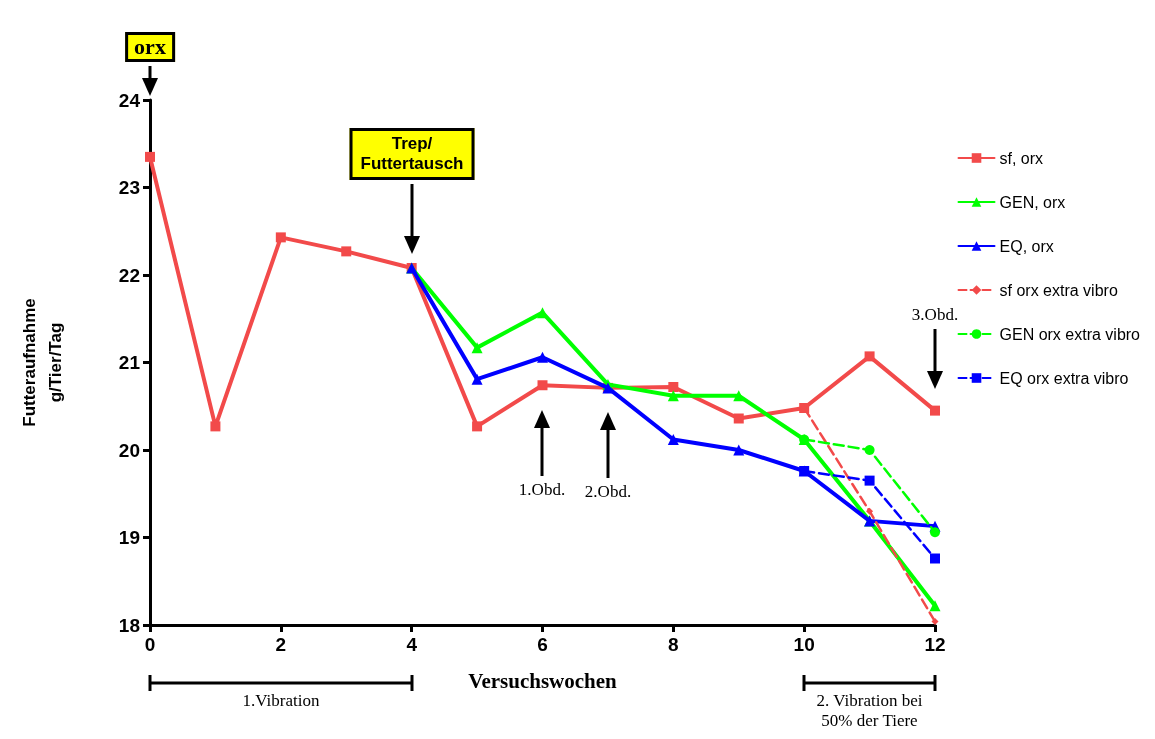 The image size is (1155, 739). What do you see at coordinates (412, 154) in the screenshot?
I see `annotation: Trep/ Futtertausch` at bounding box center [412, 154].